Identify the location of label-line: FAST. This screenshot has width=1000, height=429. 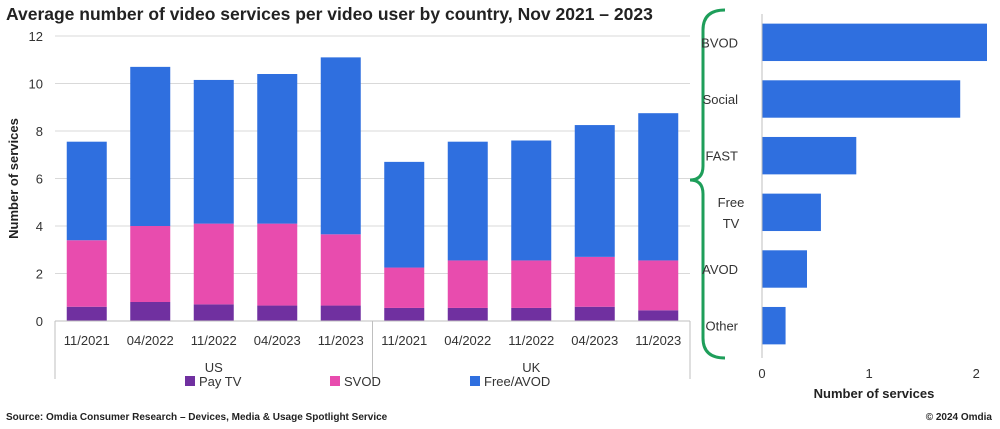
(721, 156).